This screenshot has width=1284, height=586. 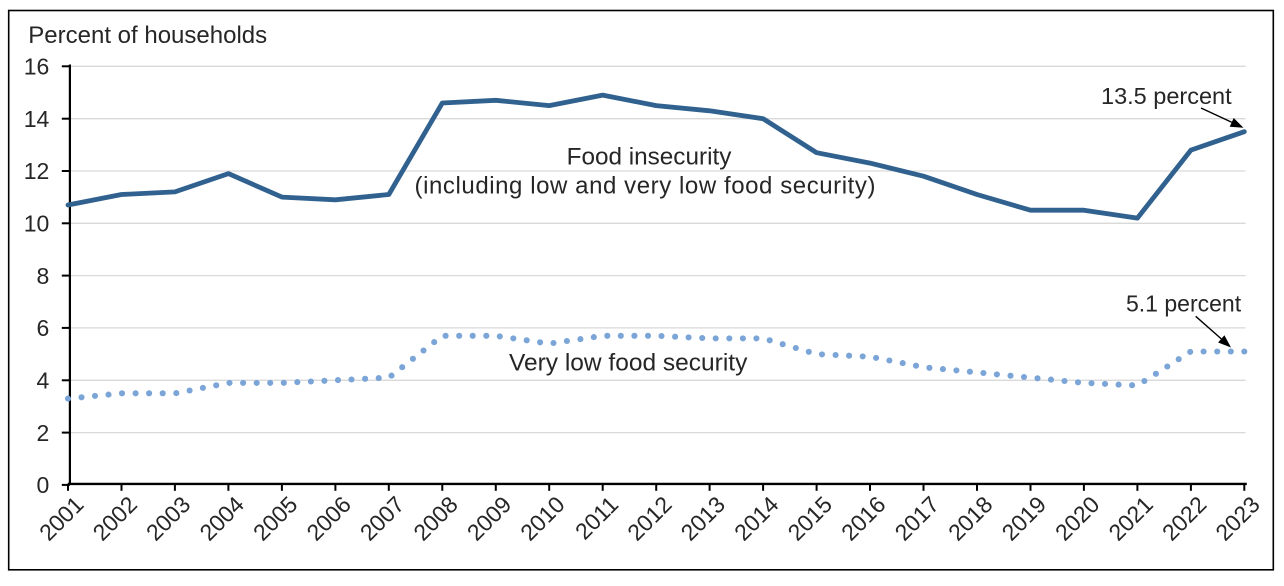 What do you see at coordinates (1184, 304) in the screenshot?
I see `svg-text: 5.1 percent` at bounding box center [1184, 304].